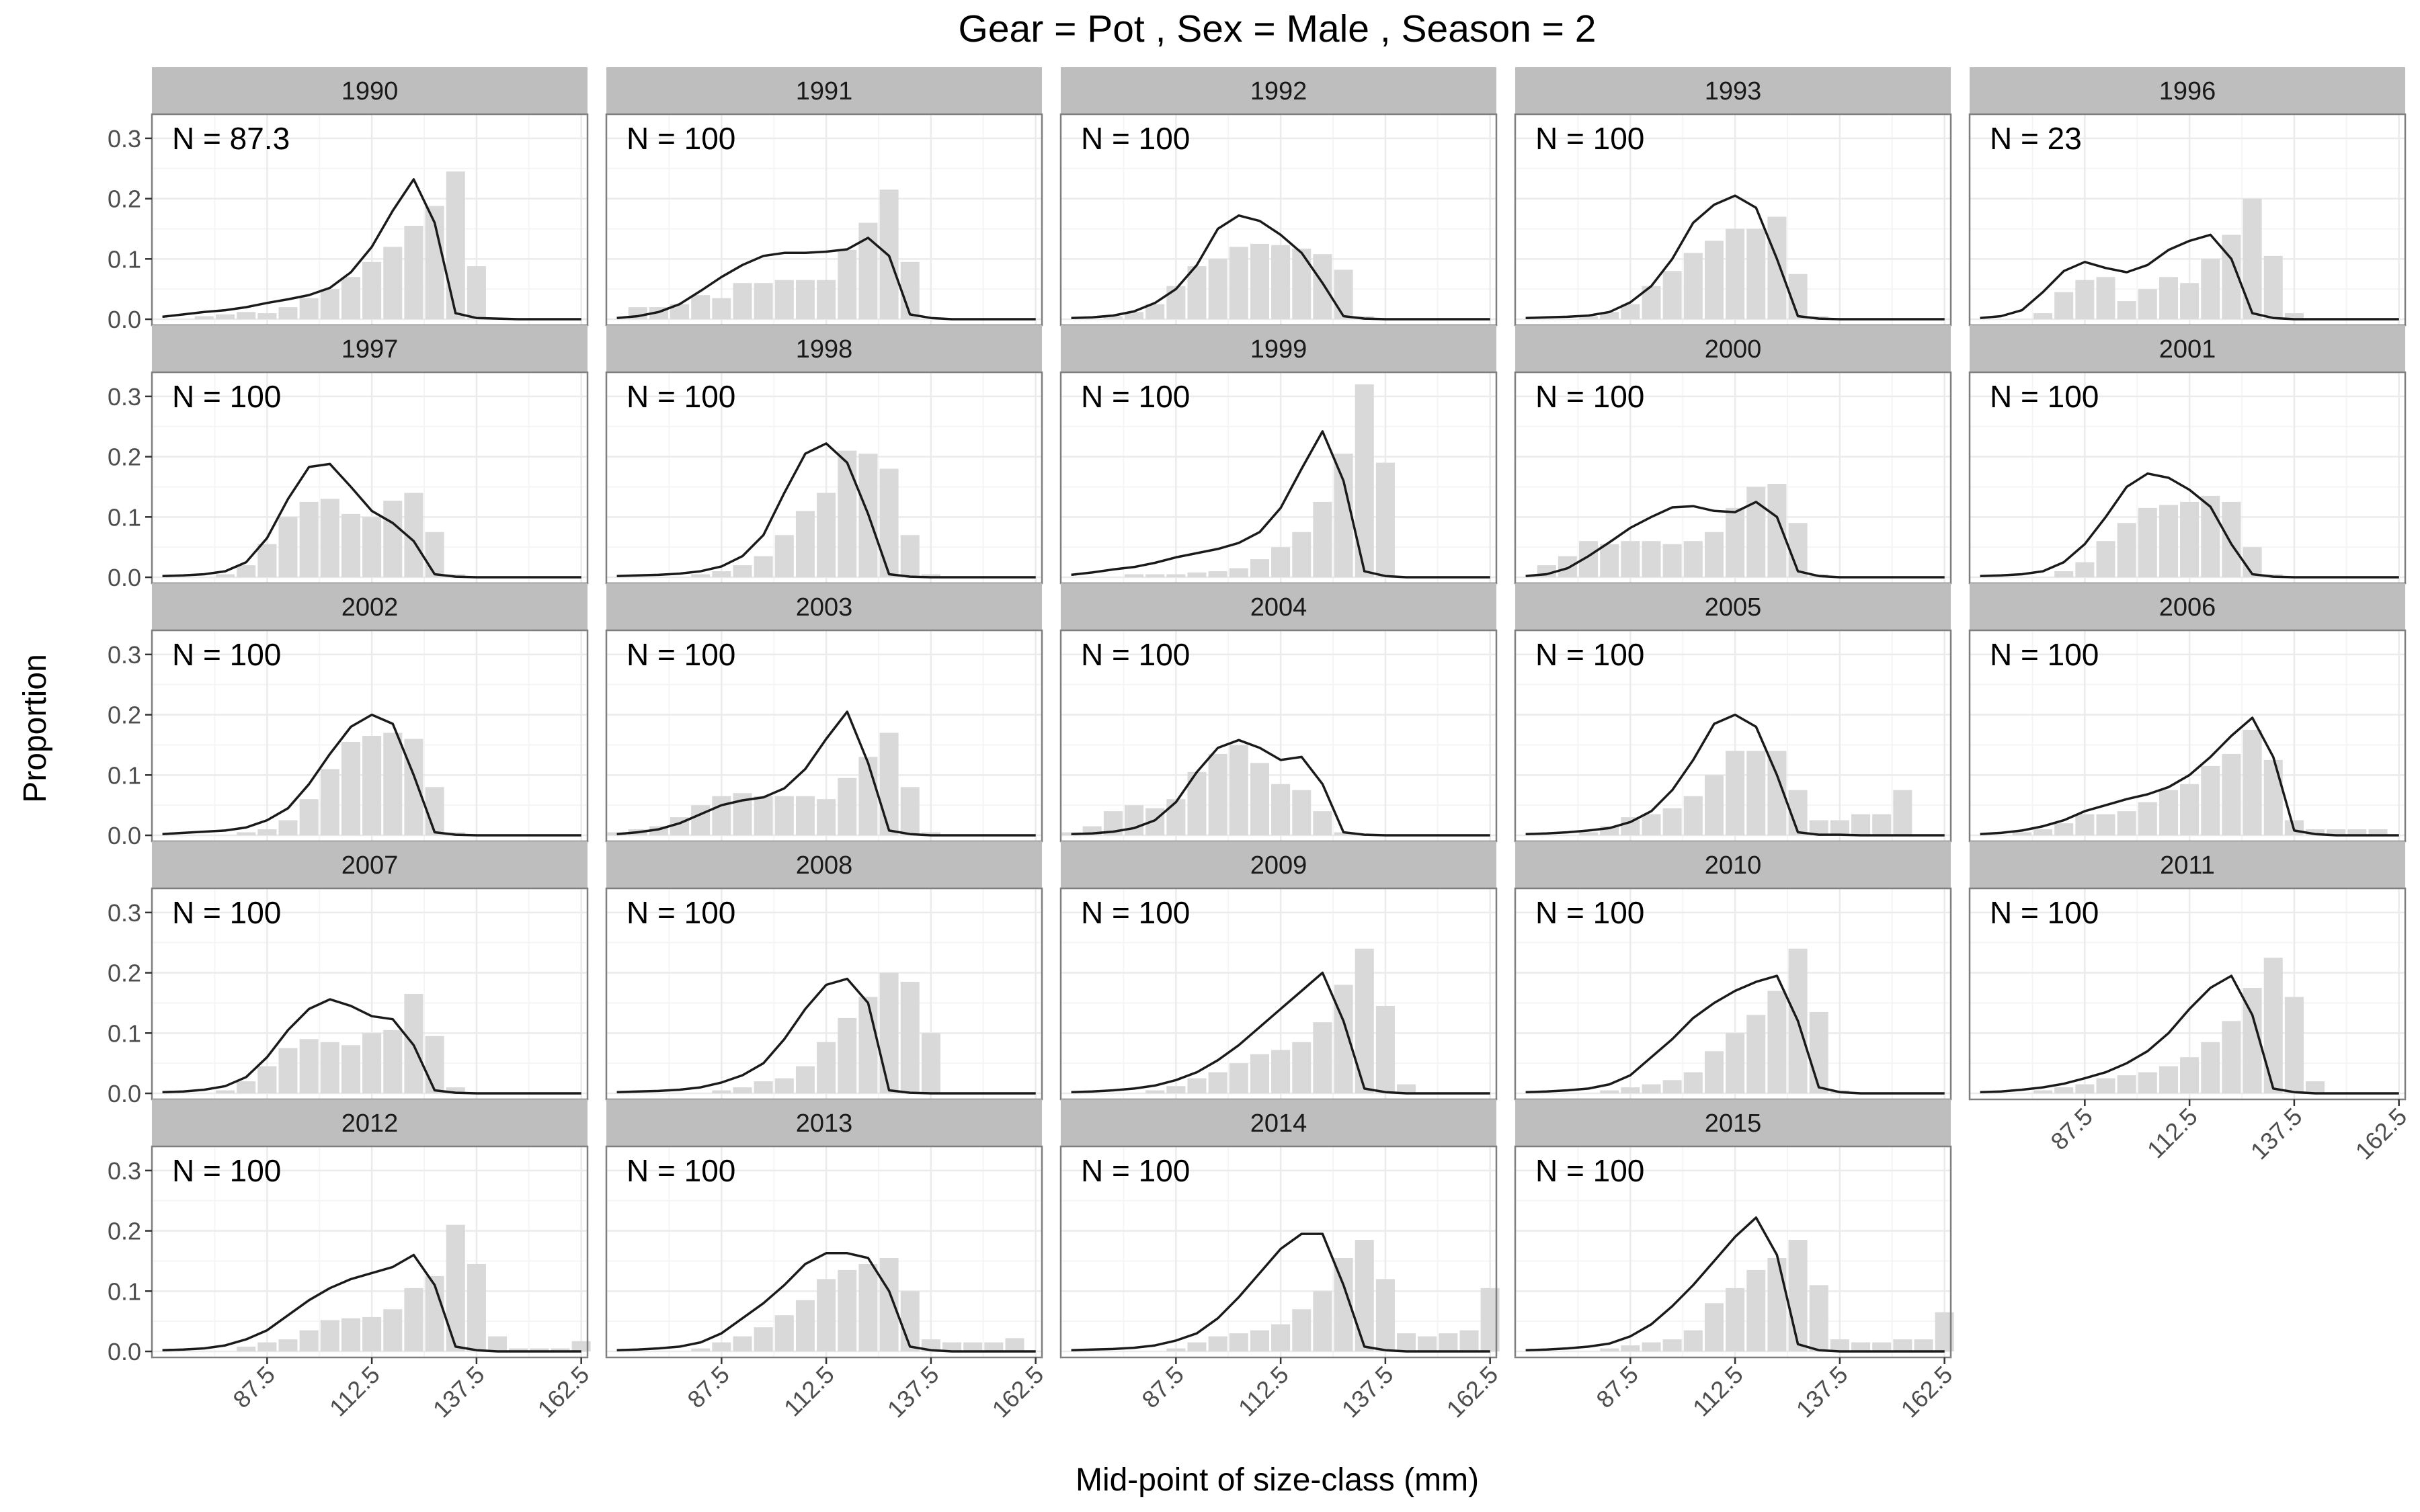  I want to click on facet-panel-1996: 1996 N = 23, so click(2187, 197).